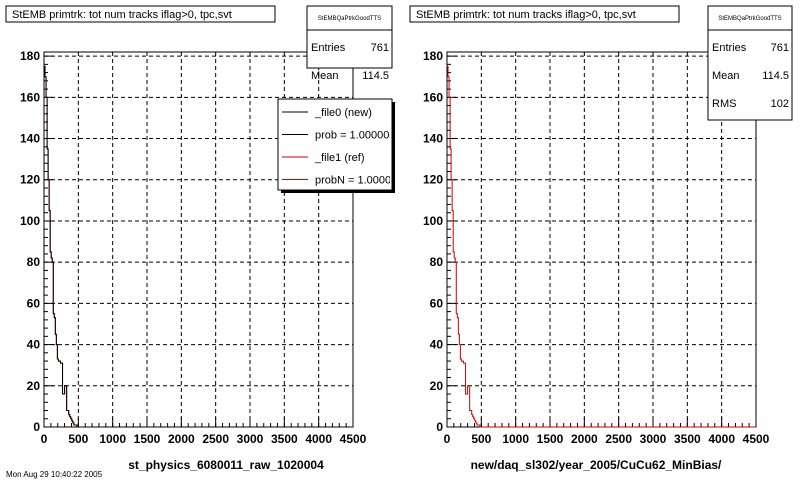 This screenshot has width=800, height=480. I want to click on legend-label: prob = 1.000000, so click(355, 136).